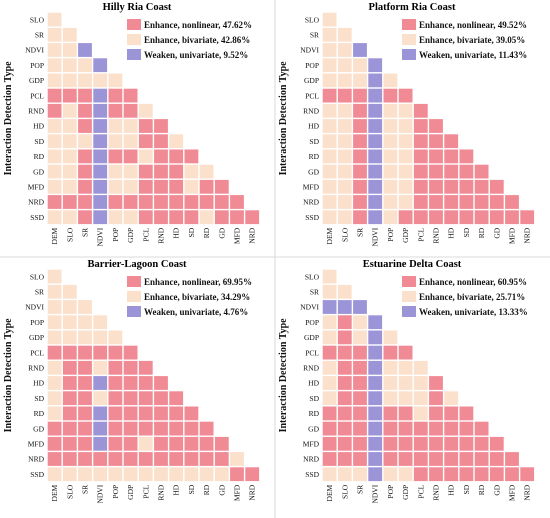 The height and width of the screenshot is (518, 550). Describe the element at coordinates (512, 202) in the screenshot. I see `cell-nrd-mfd` at that location.